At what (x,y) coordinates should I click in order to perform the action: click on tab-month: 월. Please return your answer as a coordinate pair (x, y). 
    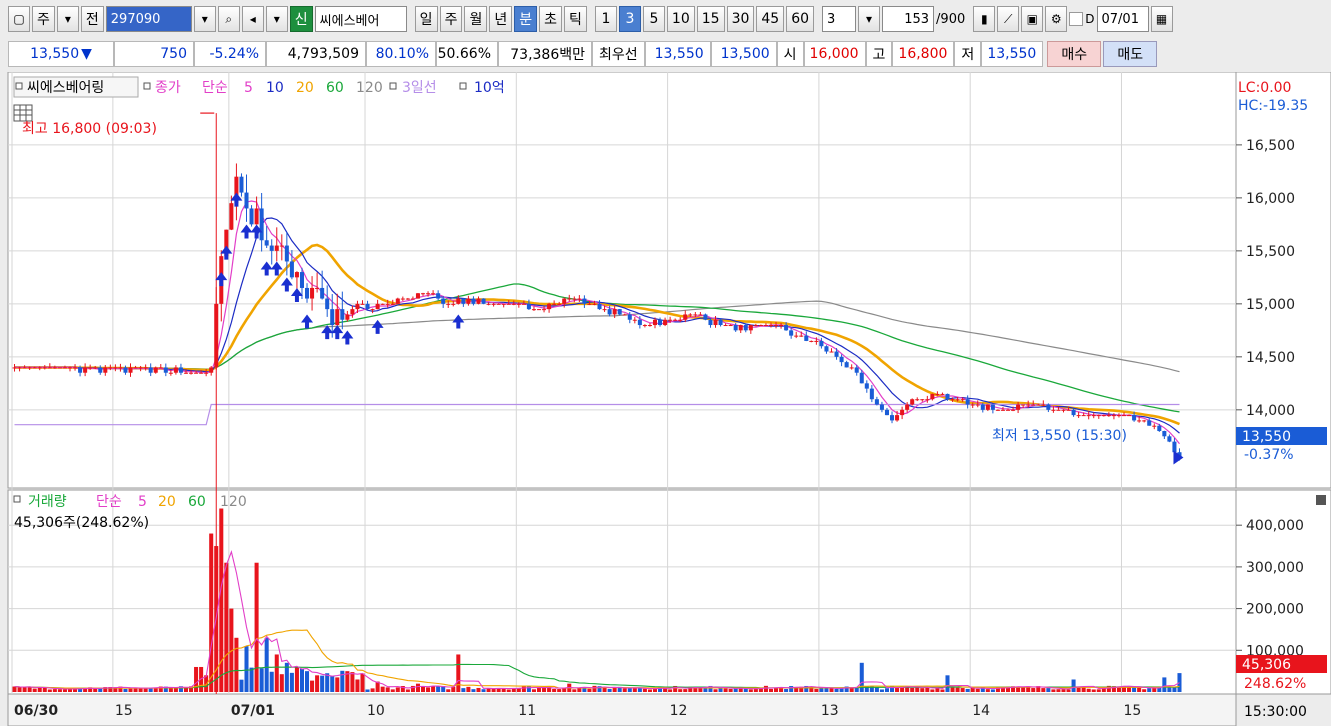
    Looking at the image, I should click on (476, 19).